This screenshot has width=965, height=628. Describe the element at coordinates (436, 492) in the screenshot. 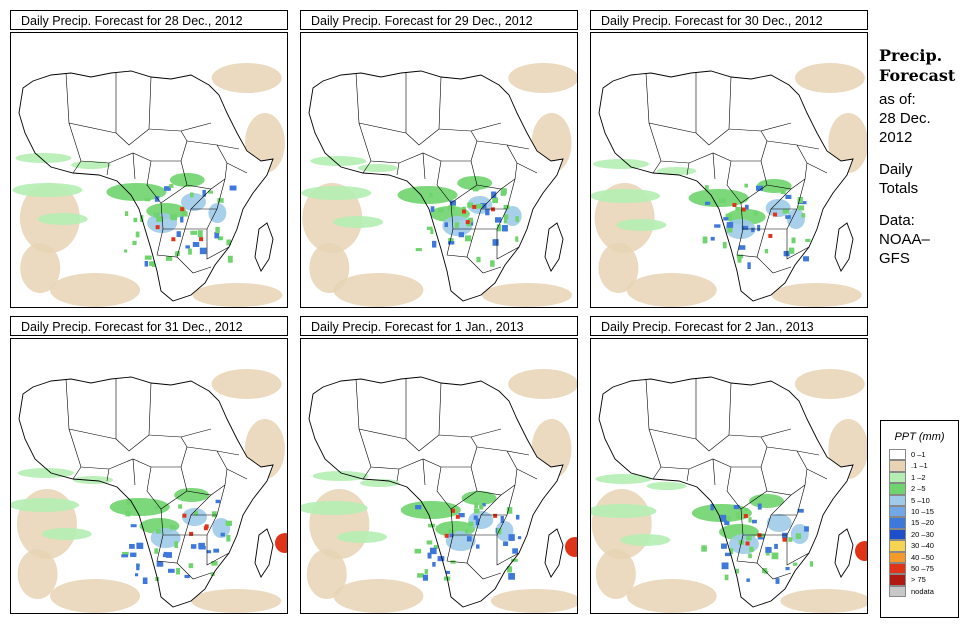

I see `land-mass` at that location.